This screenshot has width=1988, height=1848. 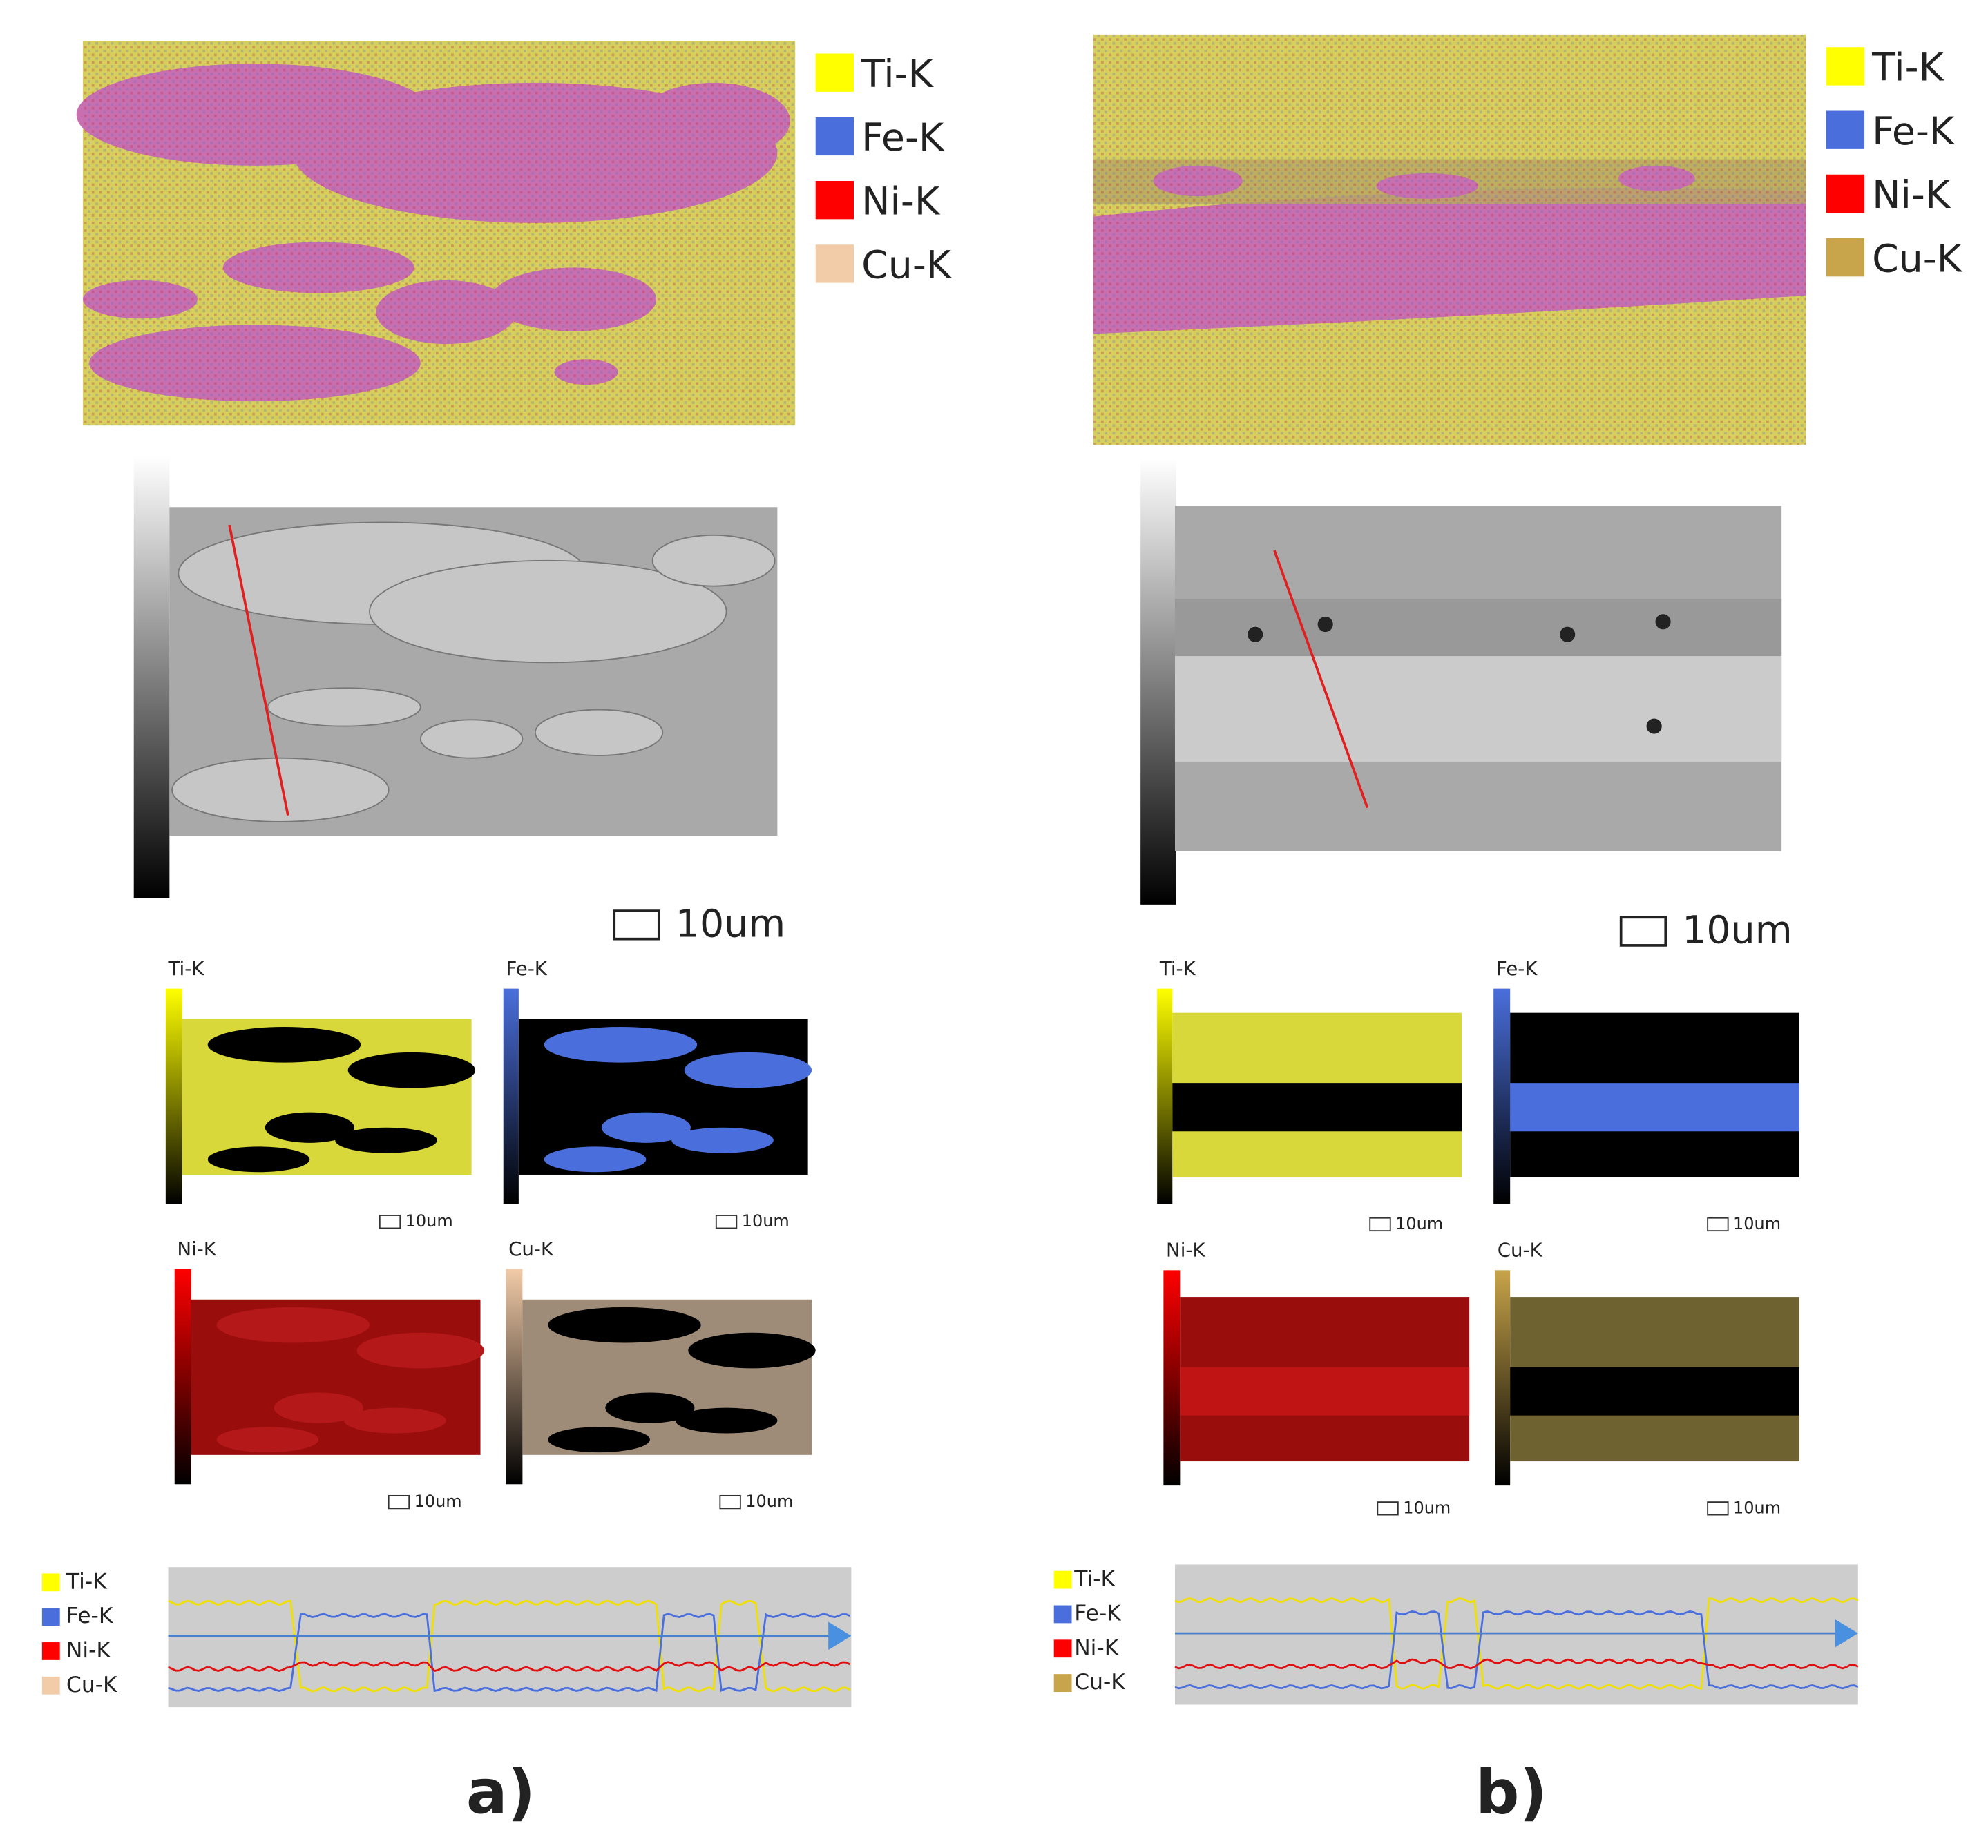 What do you see at coordinates (501, 1792) in the screenshot?
I see `panel-label: a)` at bounding box center [501, 1792].